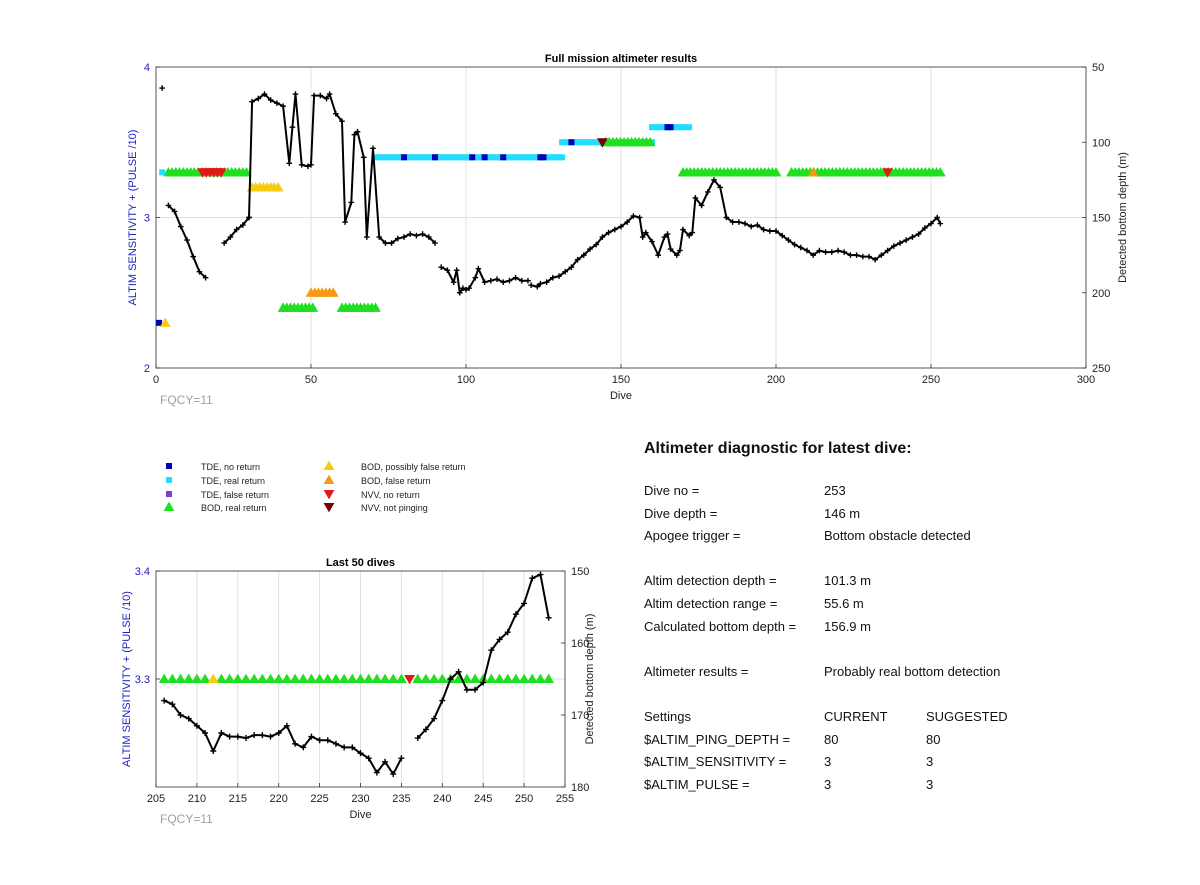 Image resolution: width=1200 pixels, height=885 pixels. Describe the element at coordinates (831, 739) in the screenshot. I see `setting-current: 80` at that location.